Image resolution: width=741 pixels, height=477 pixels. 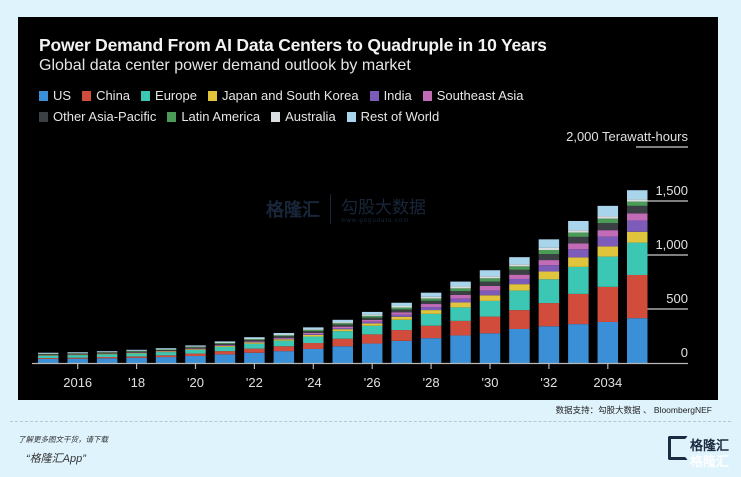 What do you see at coordinates (678, 448) in the screenshot?
I see `brand-g-icon` at bounding box center [678, 448].